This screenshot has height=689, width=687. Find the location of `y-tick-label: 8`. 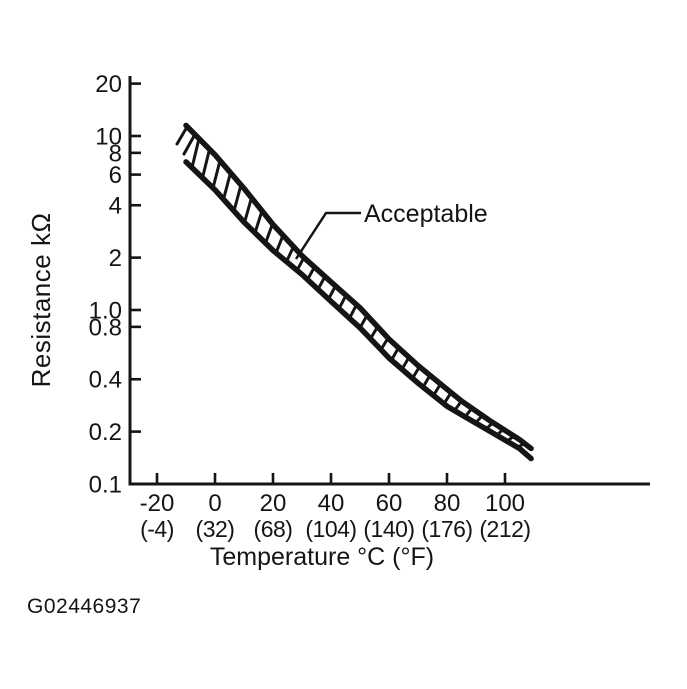

y-tick-label: 8 is located at coordinates (115, 153).